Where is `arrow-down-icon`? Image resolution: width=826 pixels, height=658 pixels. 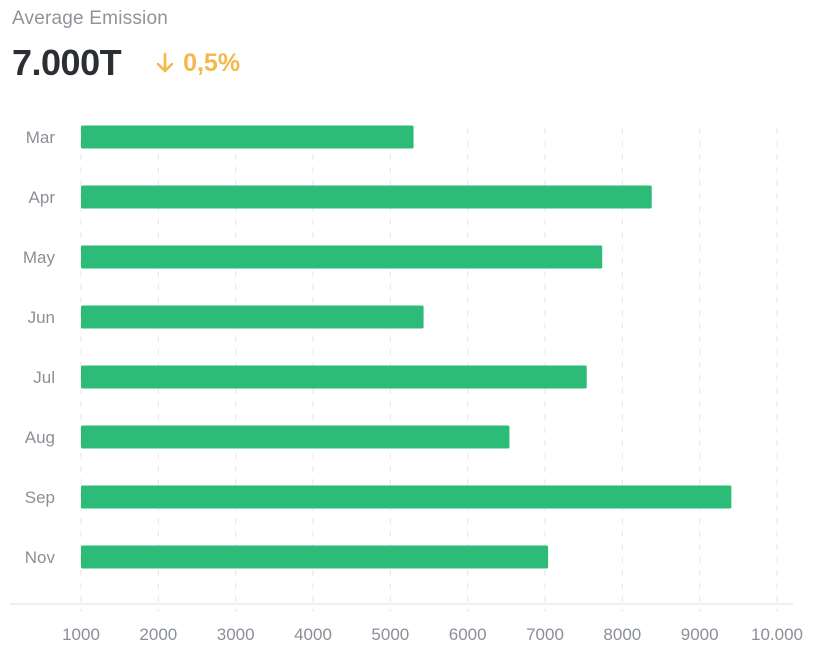
arrow-down-icon is located at coordinates (165, 62).